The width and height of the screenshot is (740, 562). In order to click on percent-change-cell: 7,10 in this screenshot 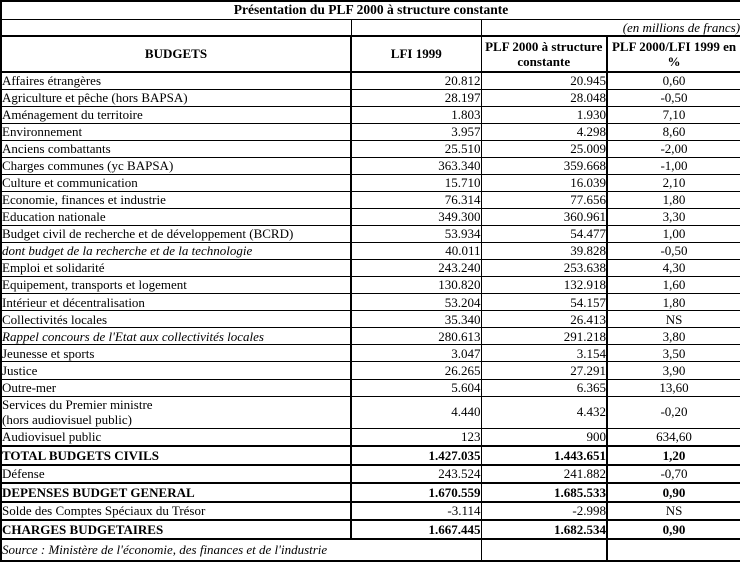, I will do `click(672, 115)`.